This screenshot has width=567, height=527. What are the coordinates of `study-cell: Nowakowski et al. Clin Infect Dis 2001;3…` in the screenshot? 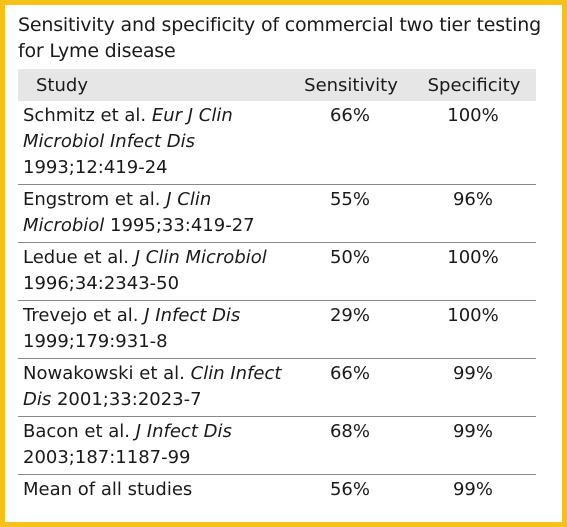 It's located at (154, 387).